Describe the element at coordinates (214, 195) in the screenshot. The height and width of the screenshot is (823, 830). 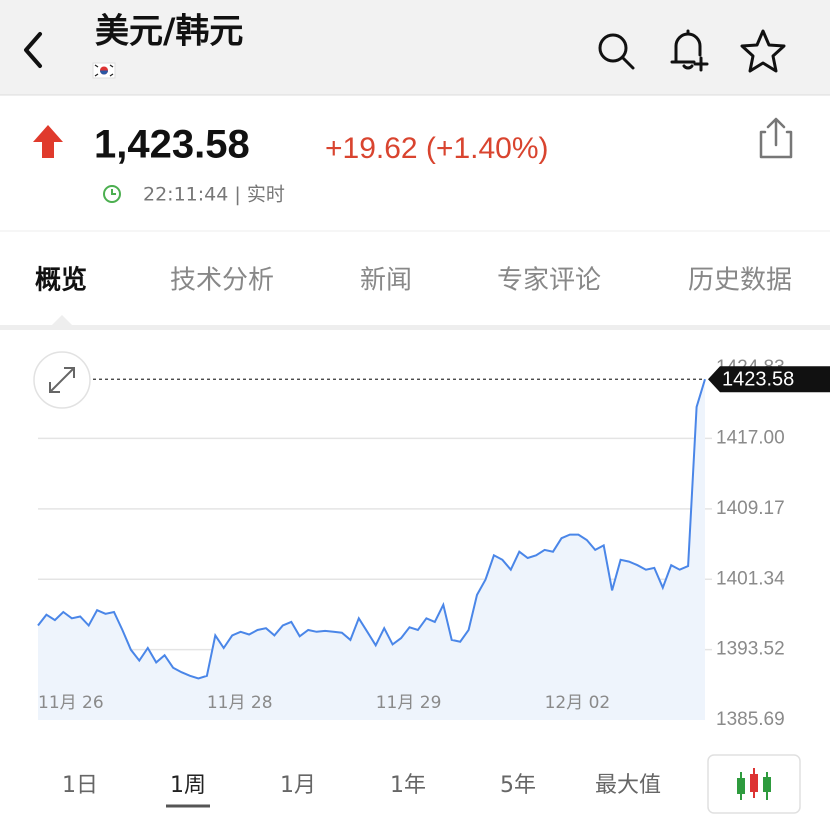
I see `update-time: 22:11:44 | 实时` at that location.